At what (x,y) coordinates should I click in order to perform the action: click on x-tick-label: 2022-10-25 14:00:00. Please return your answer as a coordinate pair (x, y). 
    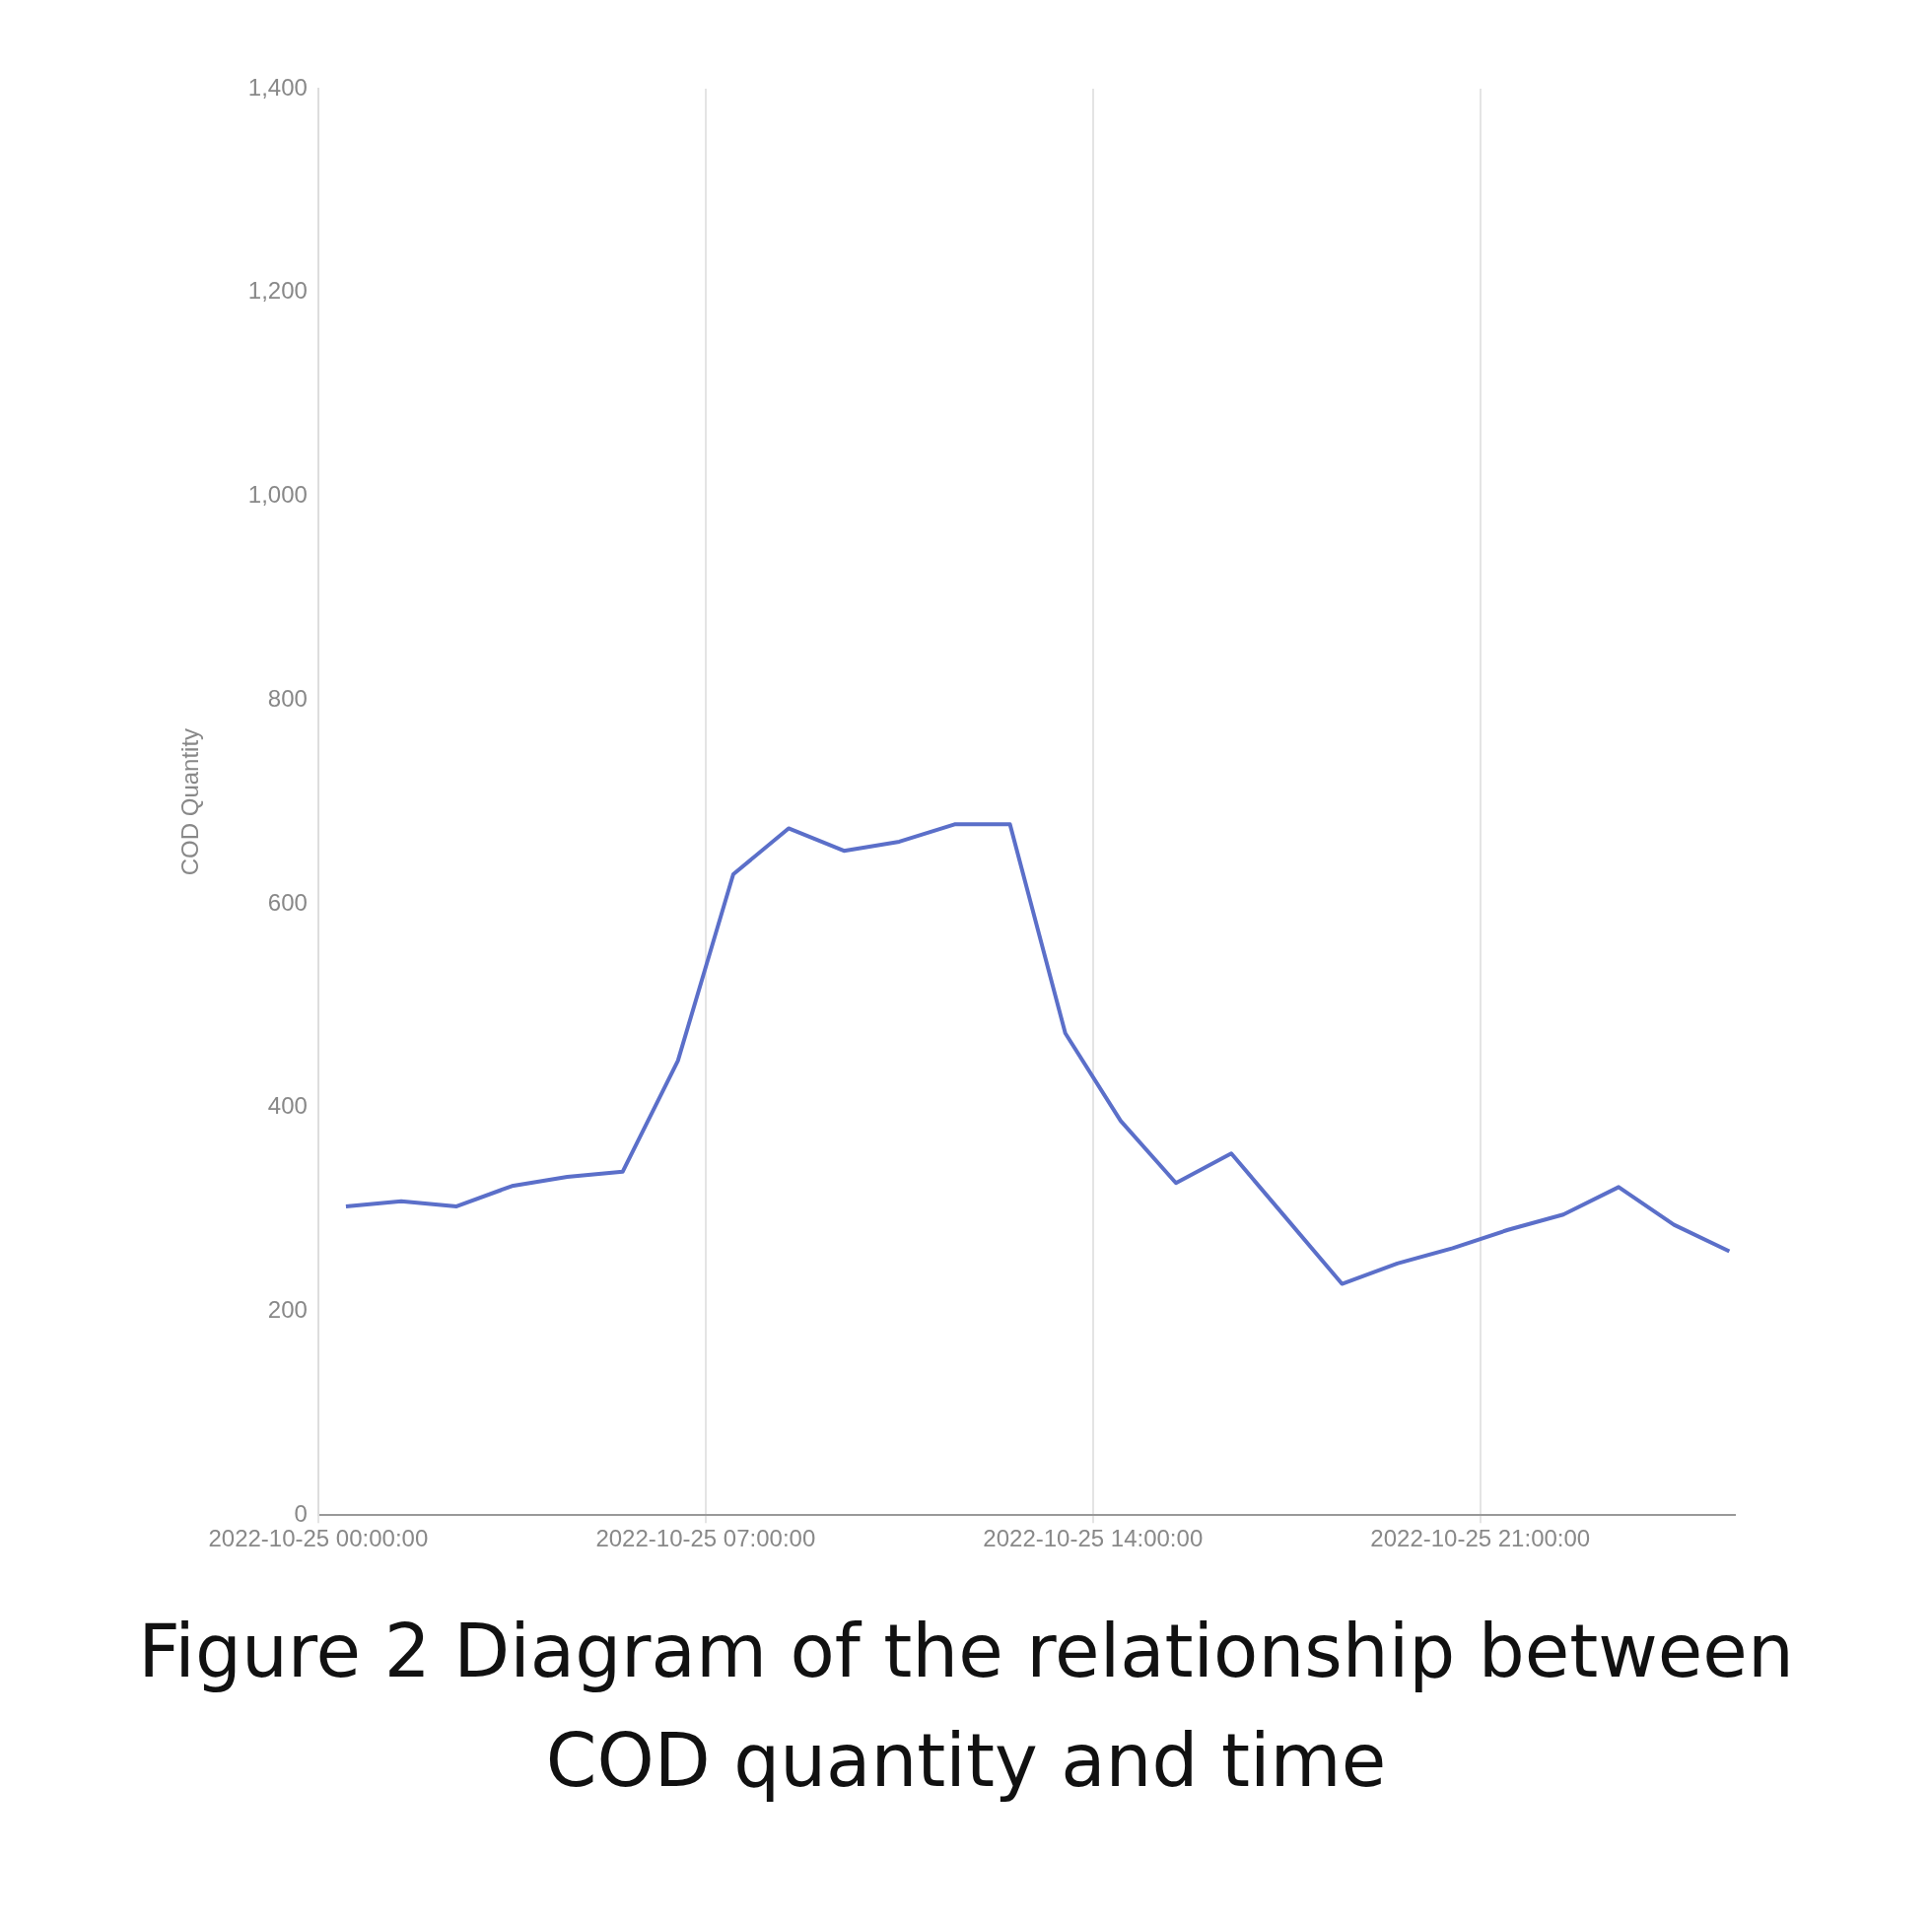
    Looking at the image, I should click on (1093, 1538).